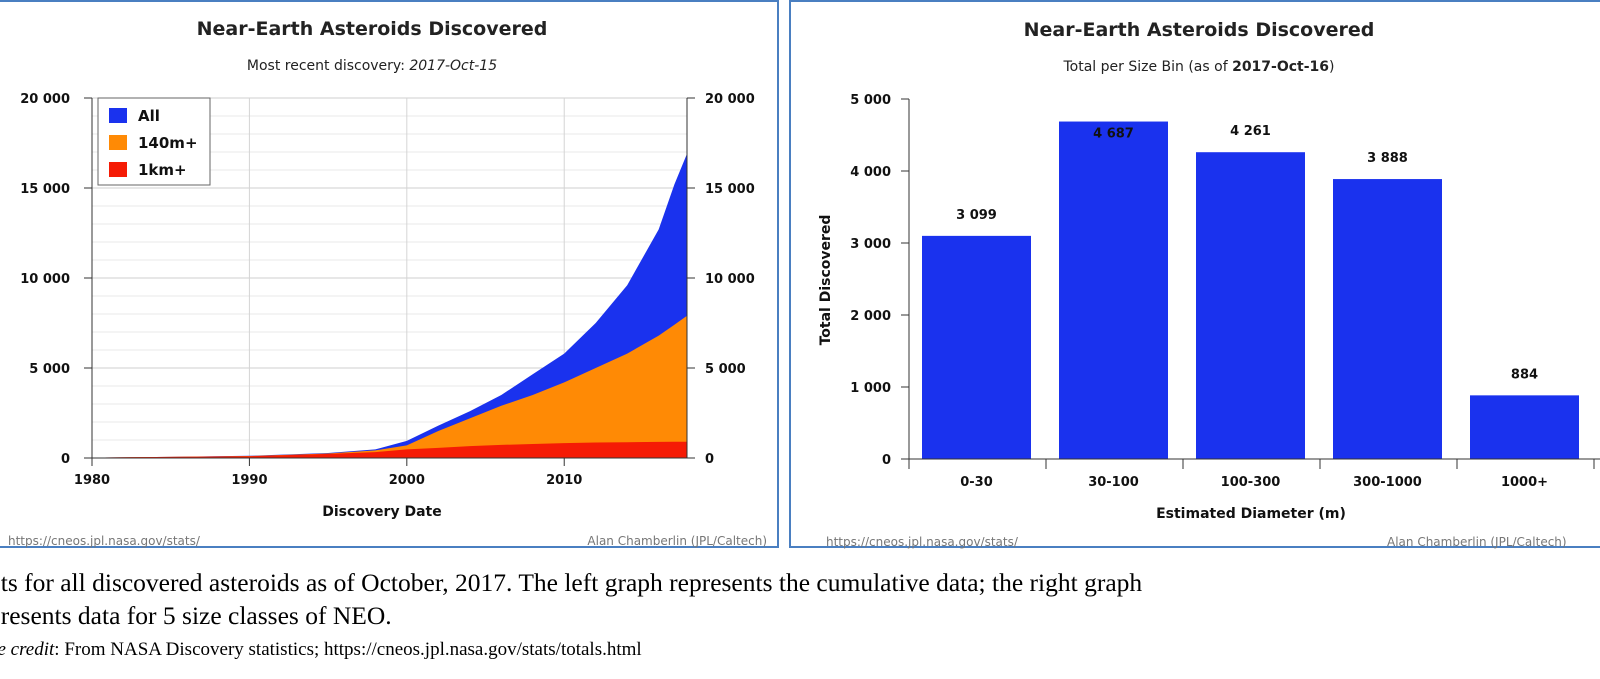 The image size is (1600, 679). Describe the element at coordinates (162, 170) in the screenshot. I see `legend-label: 1km+` at that location.